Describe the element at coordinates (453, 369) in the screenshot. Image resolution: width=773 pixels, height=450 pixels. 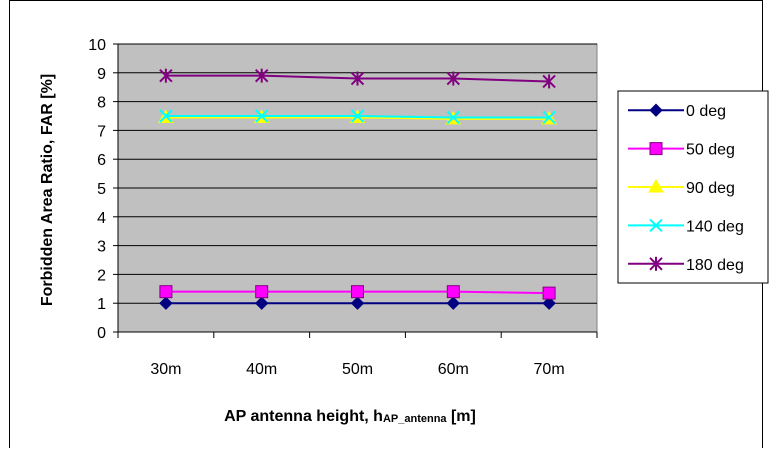
I see `x-tick-label: 60m` at that location.